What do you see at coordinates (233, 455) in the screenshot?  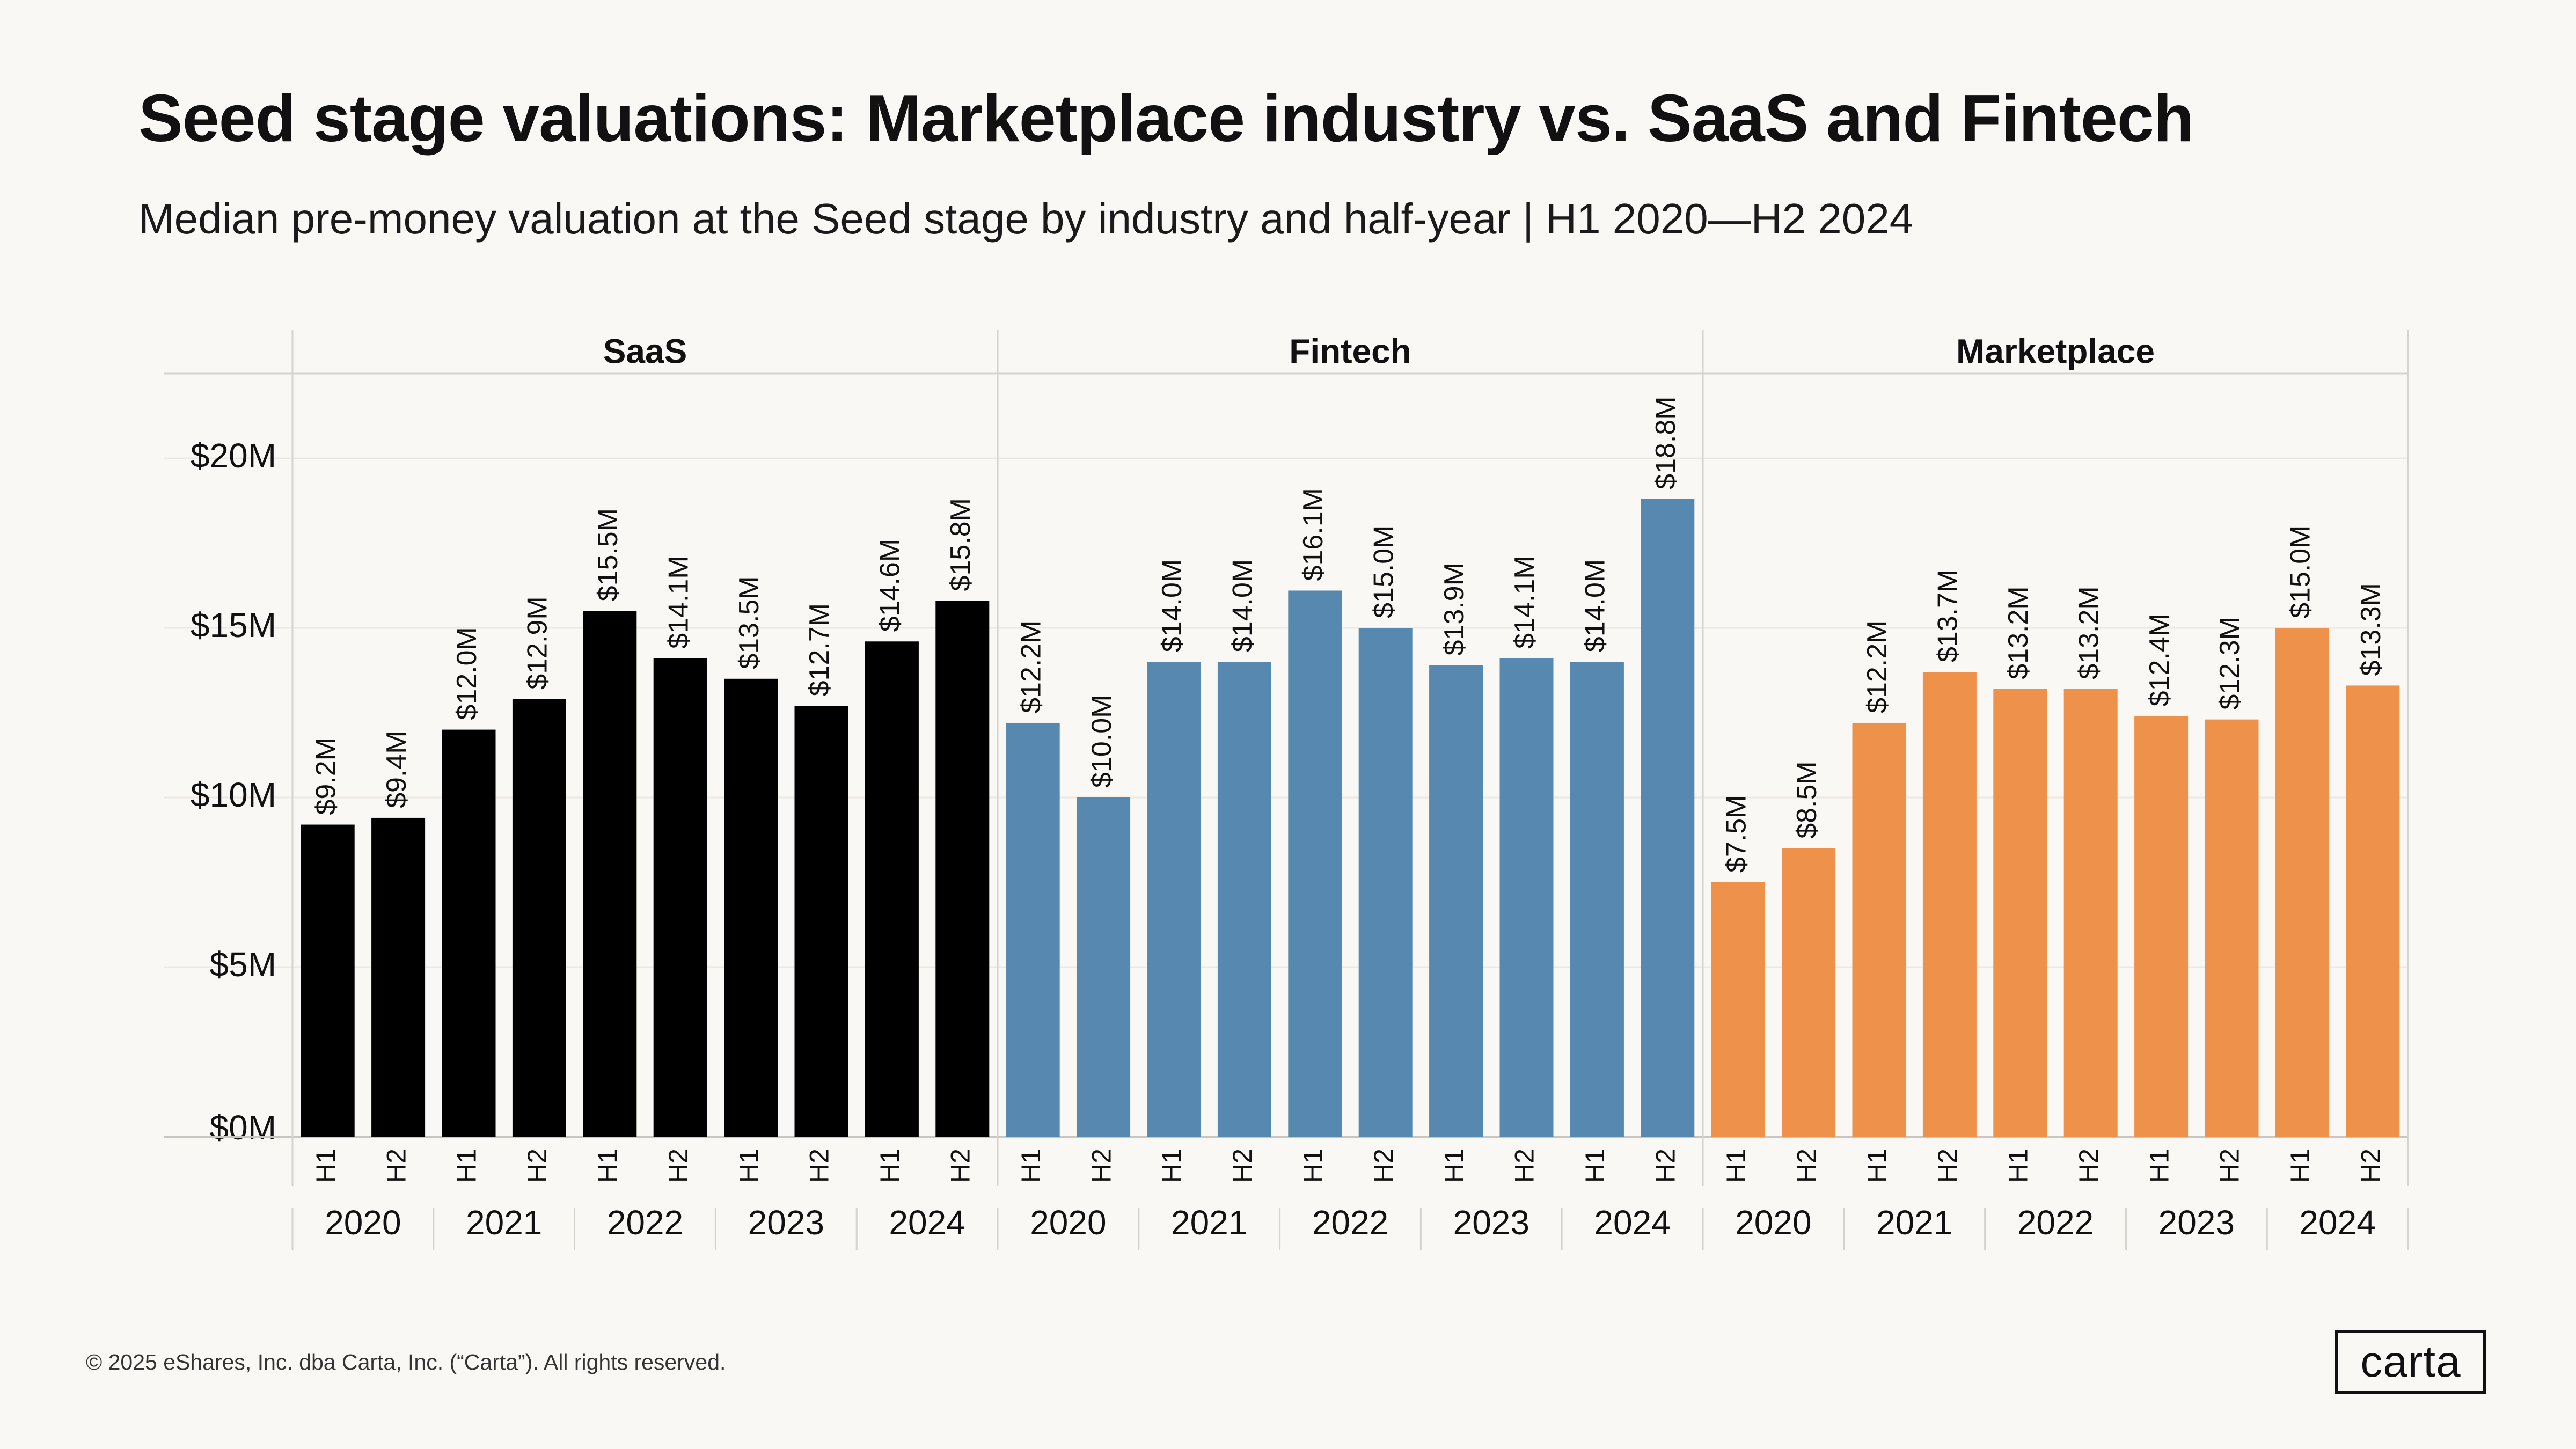 I see `y-tick-label: $20M` at bounding box center [233, 455].